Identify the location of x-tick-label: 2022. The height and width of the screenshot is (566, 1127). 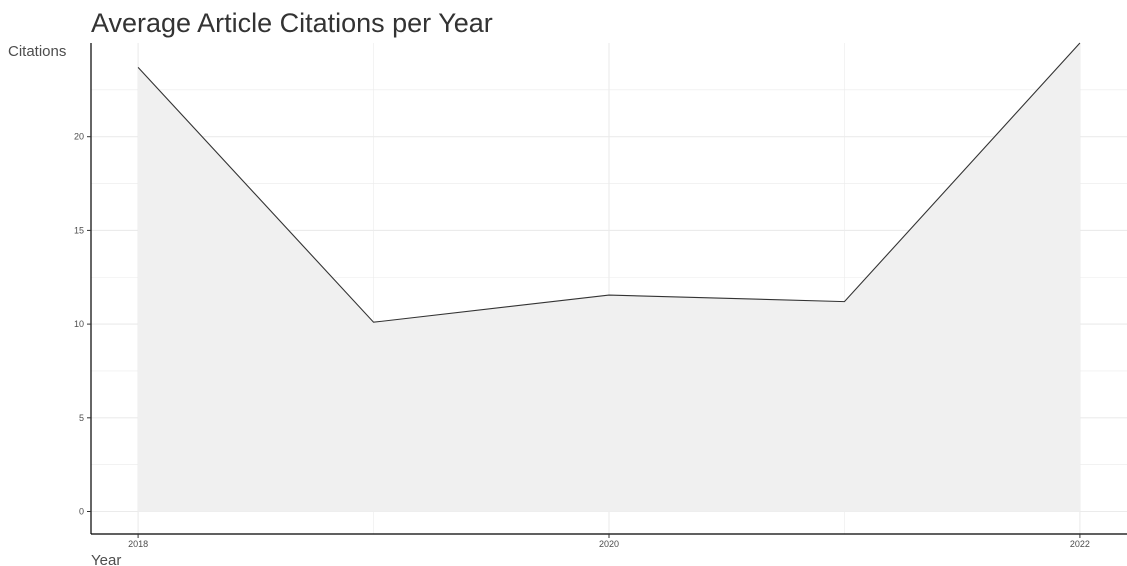
(1080, 544).